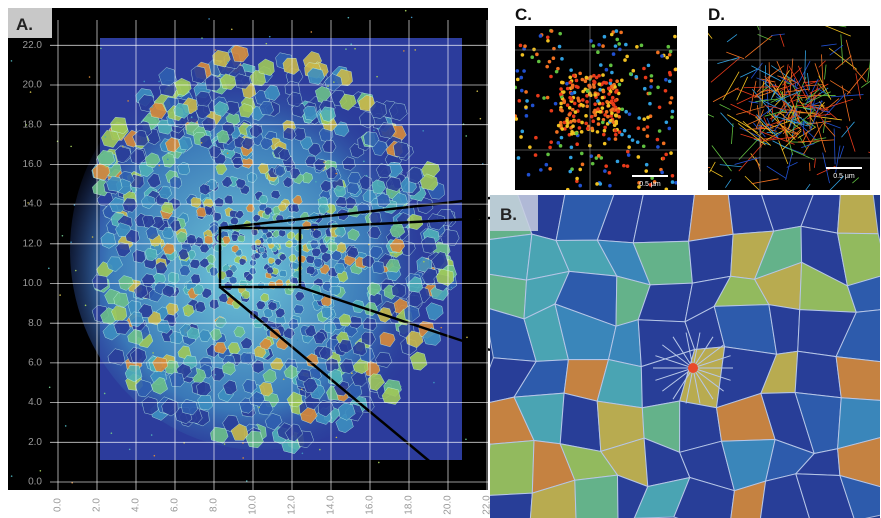  What do you see at coordinates (30, 23) in the screenshot?
I see `label-box` at bounding box center [30, 23].